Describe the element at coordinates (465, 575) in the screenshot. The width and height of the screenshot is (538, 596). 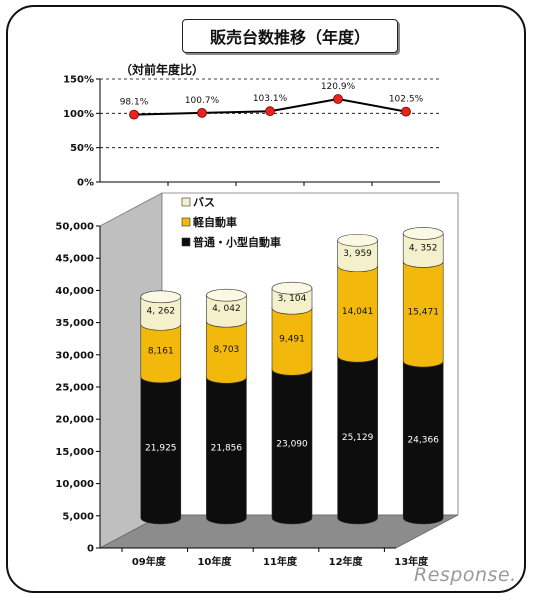
I see `watermark-logo: Response.` at that location.